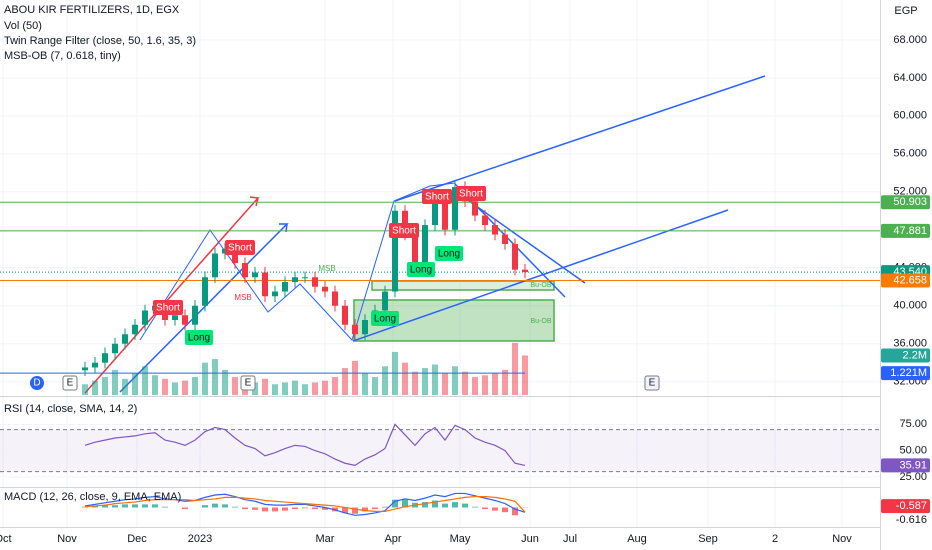 Image resolution: width=932 pixels, height=550 pixels. I want to click on x-tick-label: Apr, so click(392, 539).